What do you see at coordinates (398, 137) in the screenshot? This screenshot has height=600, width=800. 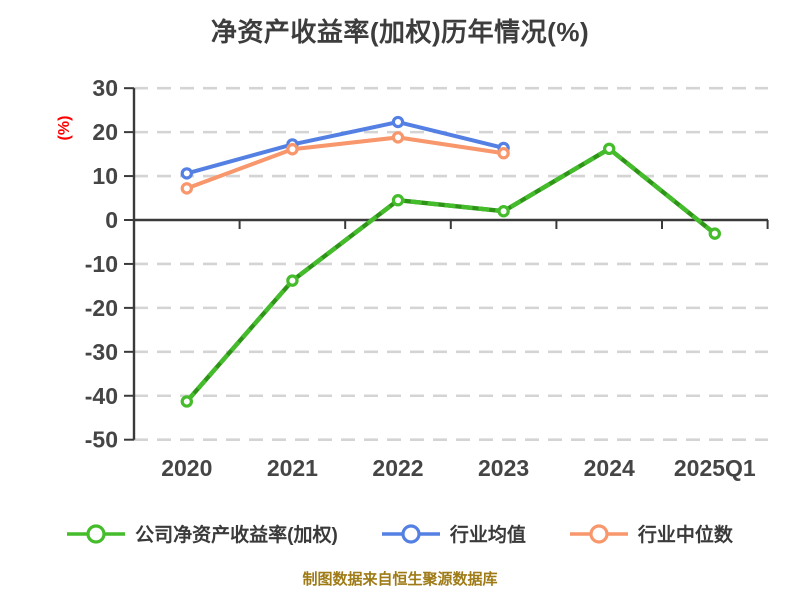 I see `industry-median-point-2022` at bounding box center [398, 137].